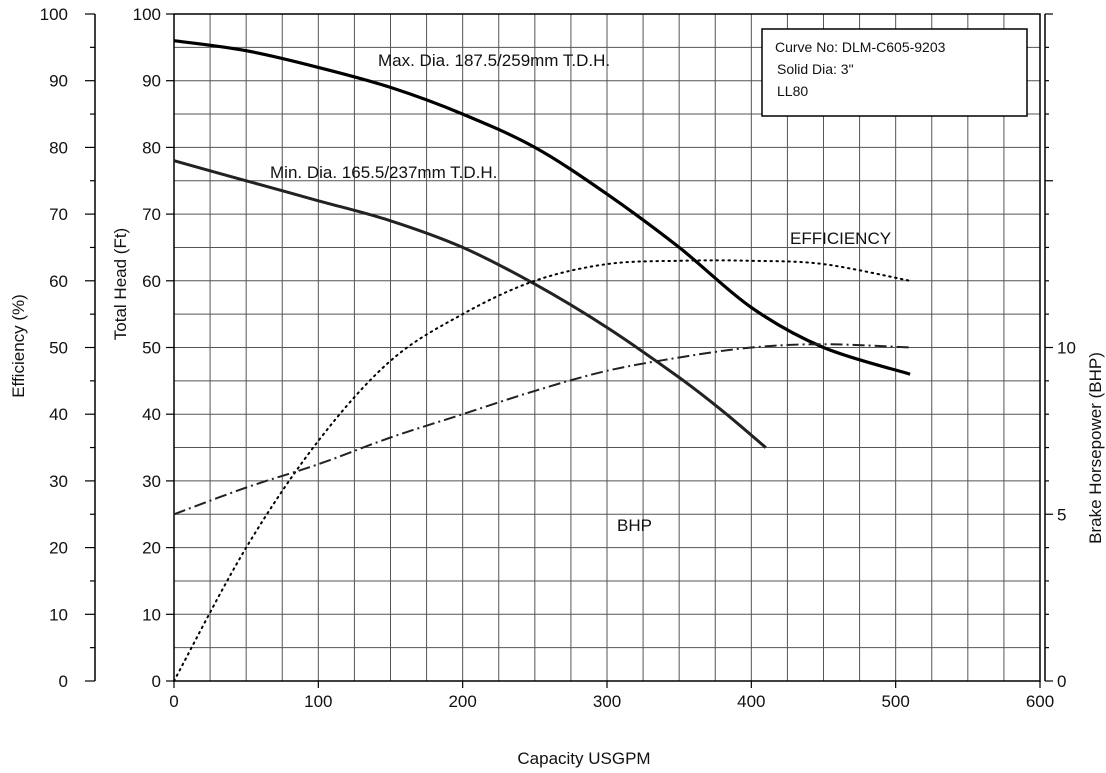  Describe the element at coordinates (151, 548) in the screenshot. I see `head-tick-label: 20` at that location.